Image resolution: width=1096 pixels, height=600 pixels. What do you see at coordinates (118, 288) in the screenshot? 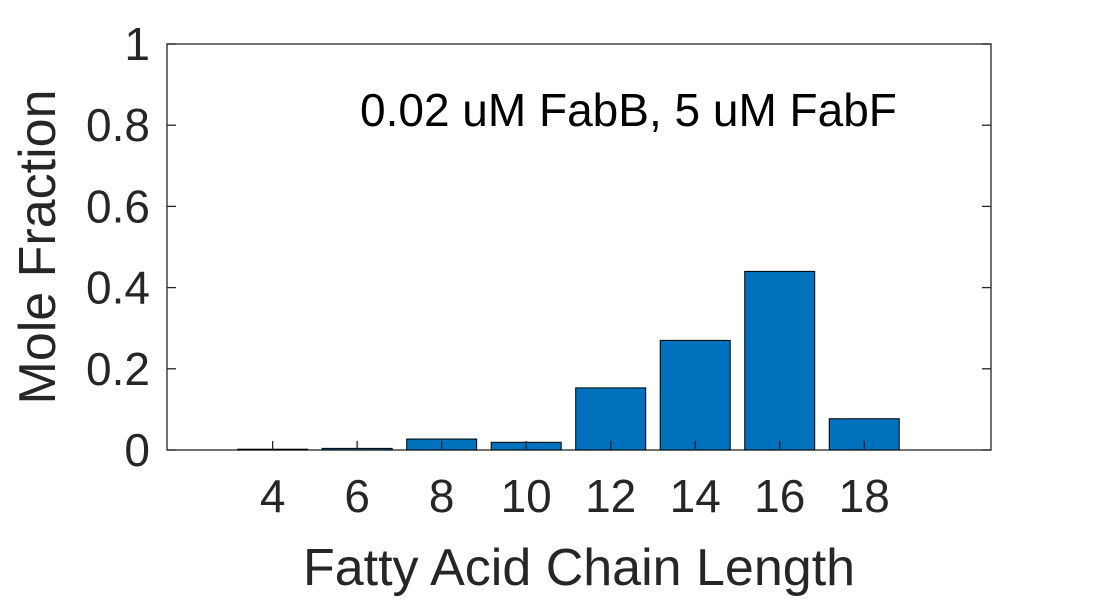
I see `y-tick-label: 0.4` at bounding box center [118, 288].